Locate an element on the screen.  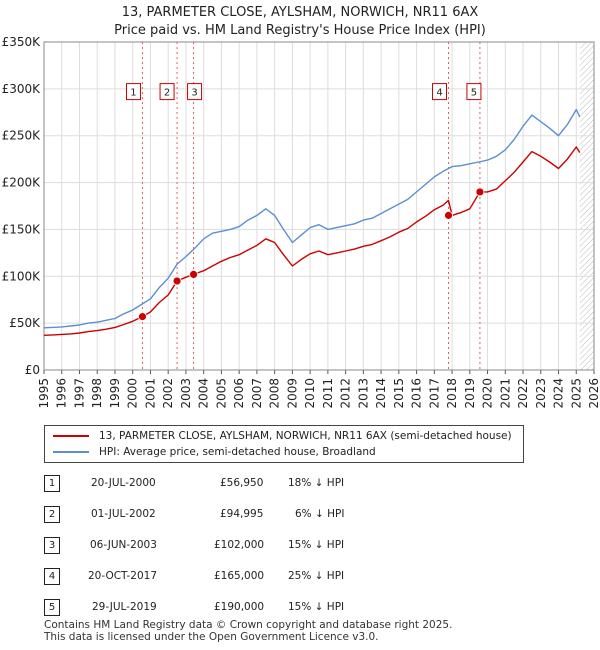
sale-number-badge: 2 is located at coordinates (52, 514).